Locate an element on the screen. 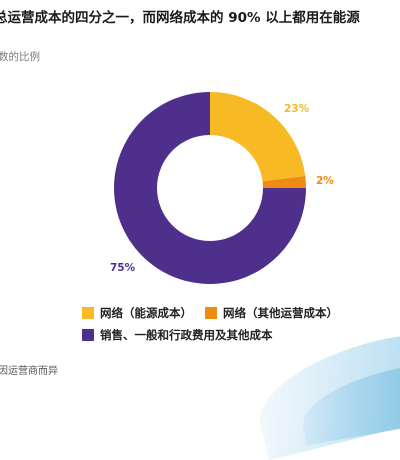 The image size is (400, 460). slice-data-label: 75% is located at coordinates (123, 268).